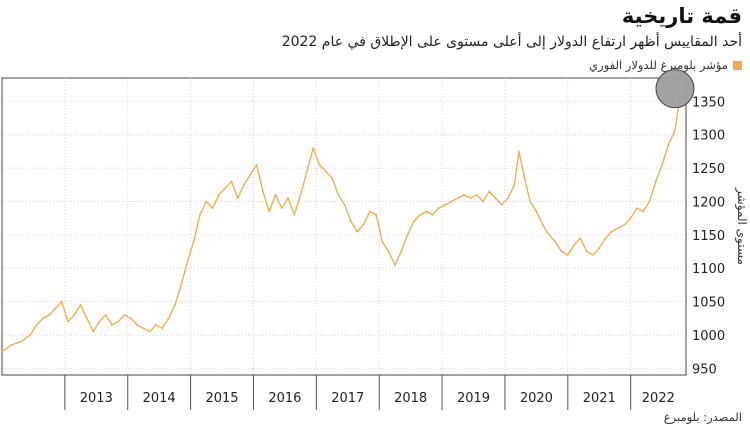  What do you see at coordinates (347, 398) in the screenshot?
I see `x-tick-label: 2017` at bounding box center [347, 398].